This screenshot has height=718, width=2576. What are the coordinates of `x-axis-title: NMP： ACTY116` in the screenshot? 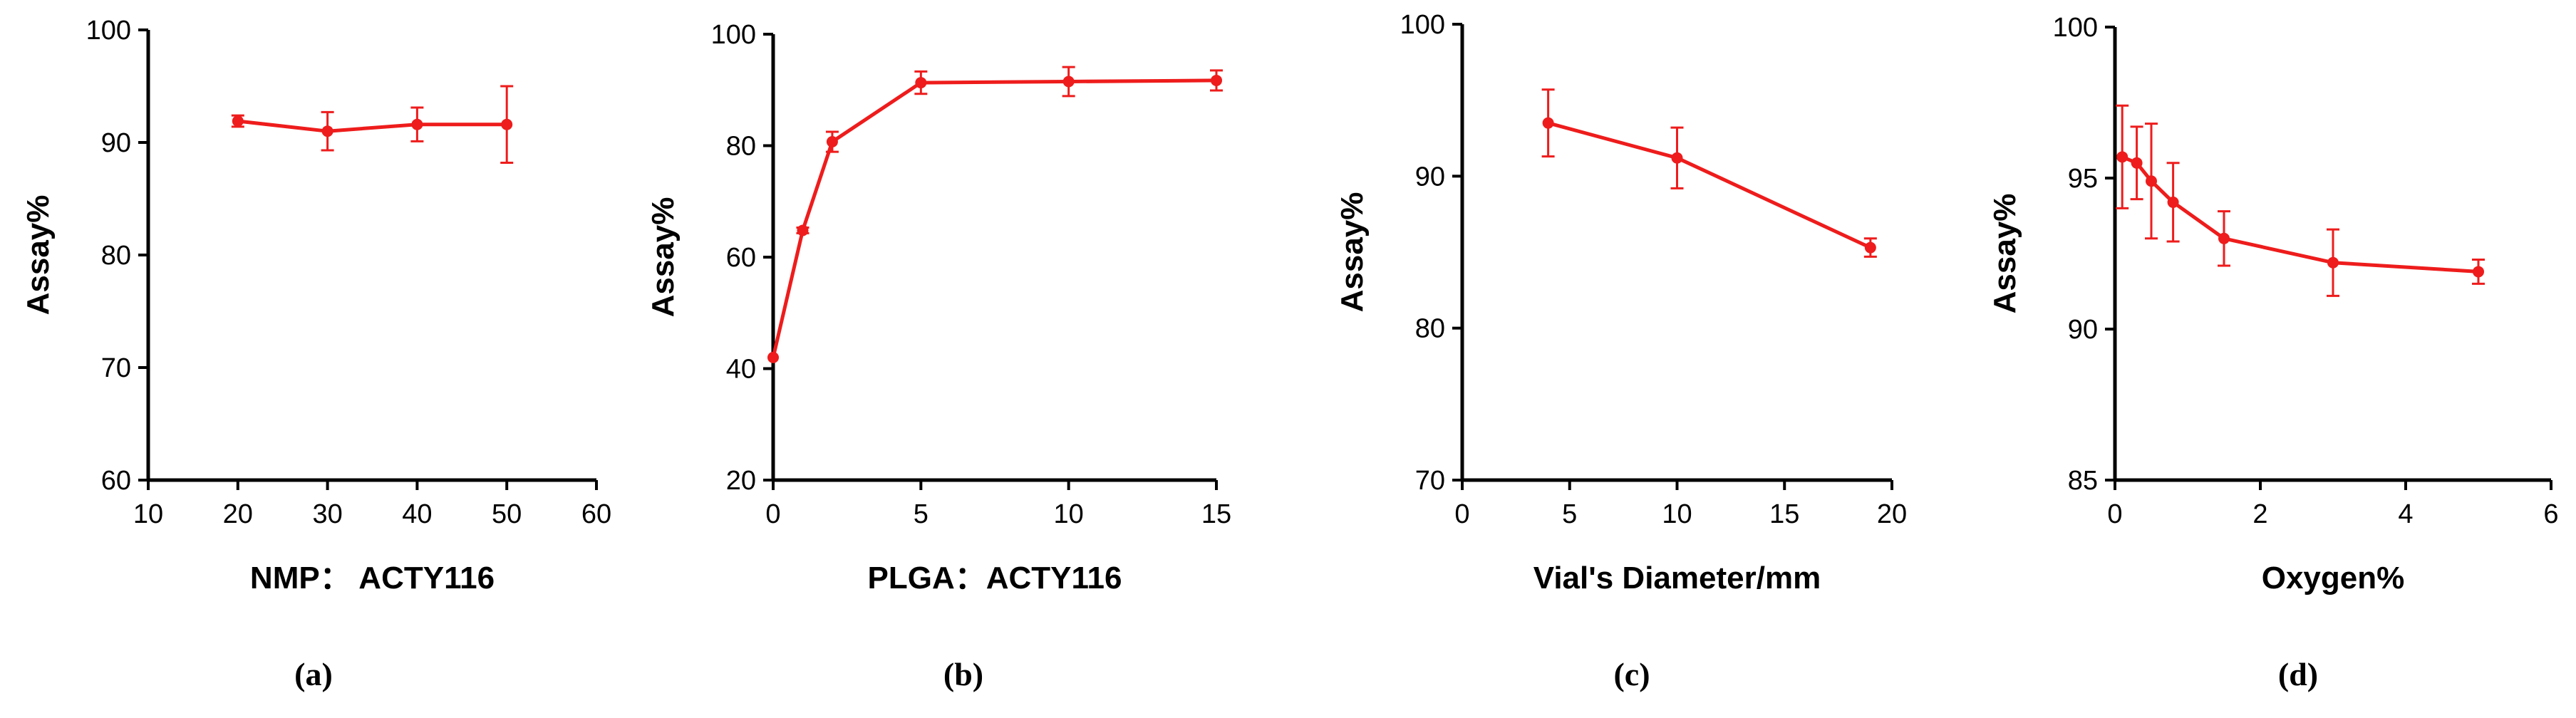 It's located at (373, 578).